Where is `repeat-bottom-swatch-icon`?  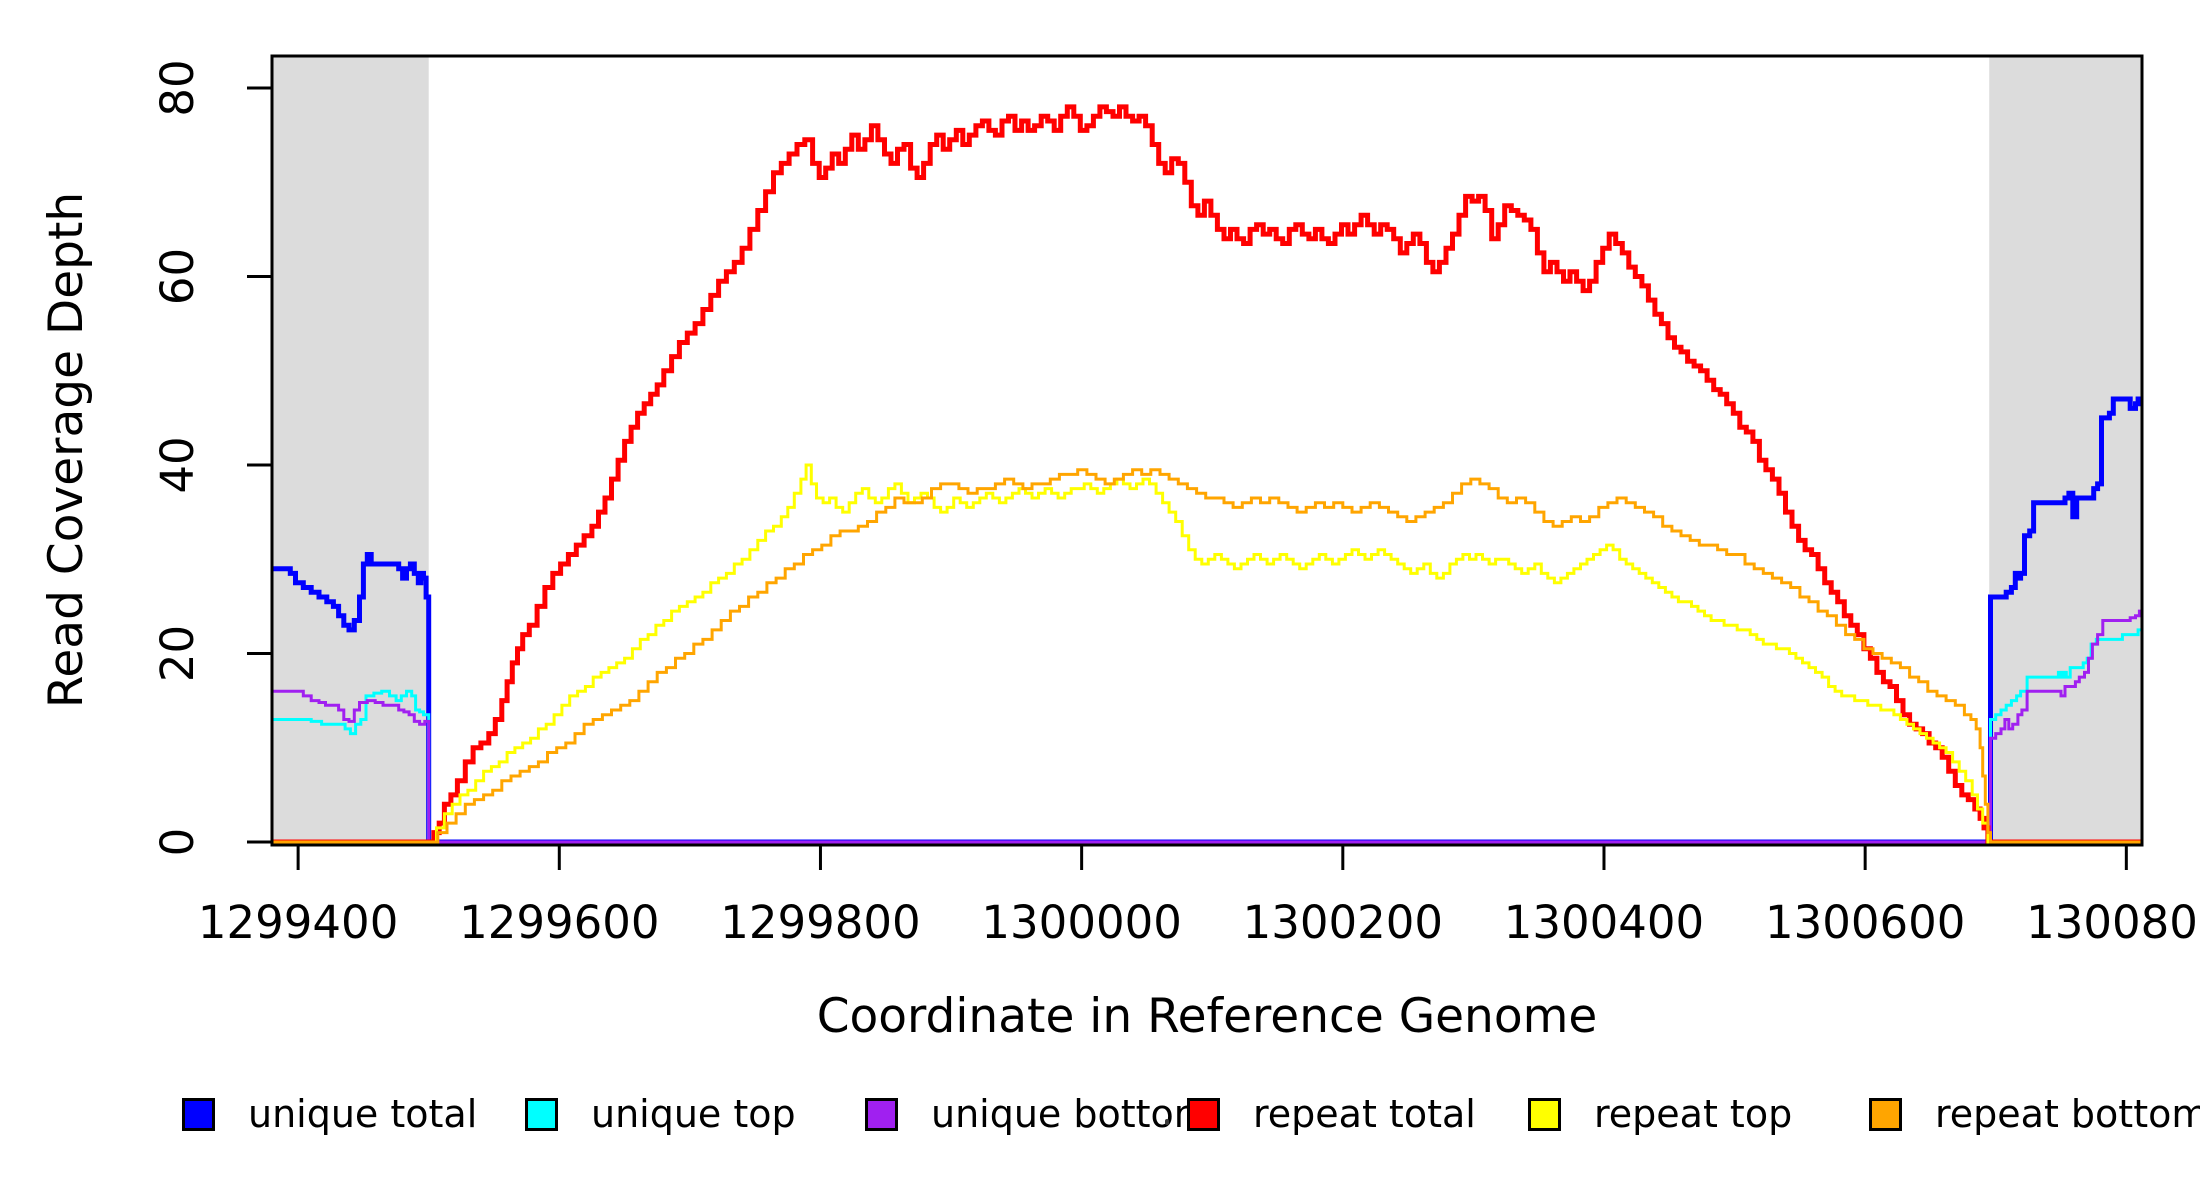
repeat-bottom-swatch-icon is located at coordinates (1885, 1114).